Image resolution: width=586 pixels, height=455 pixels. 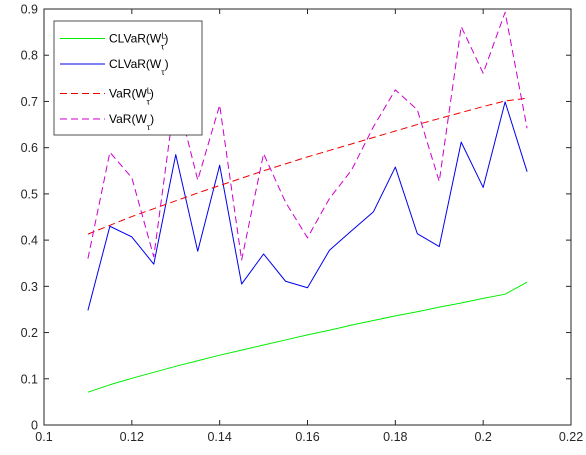 I want to click on y-tick-label: 0.5, so click(x=29, y=194).